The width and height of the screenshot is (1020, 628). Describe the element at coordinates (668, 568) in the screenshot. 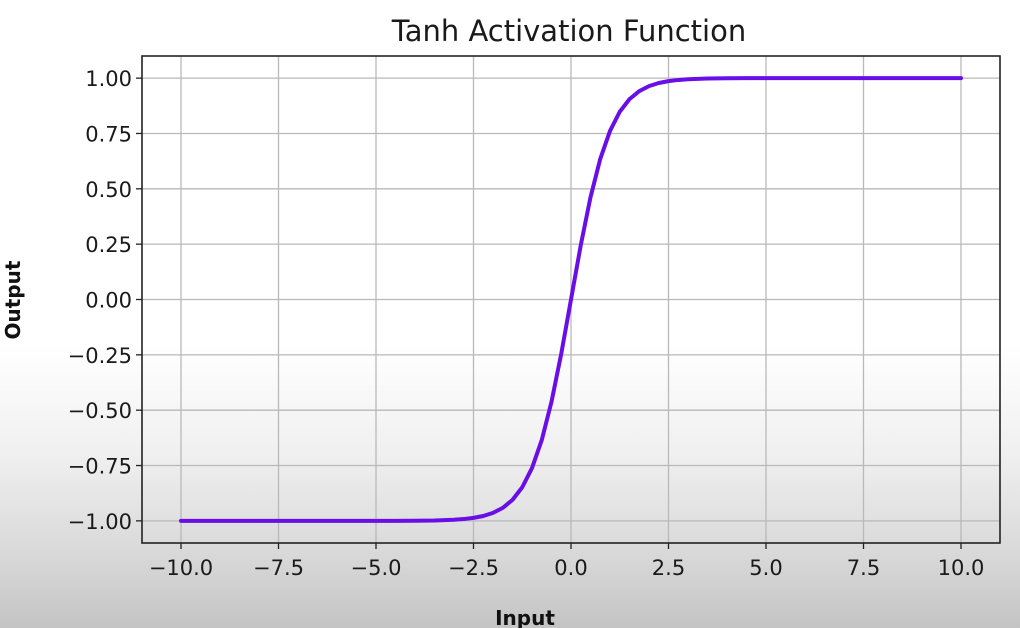

I see `x-tick-label: 2.5` at that location.